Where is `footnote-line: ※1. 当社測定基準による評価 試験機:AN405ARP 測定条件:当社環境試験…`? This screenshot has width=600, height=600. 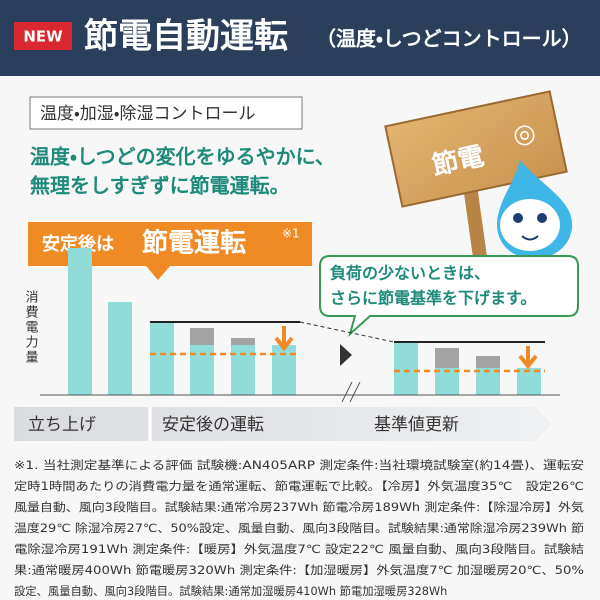 footnote-line: ※1. 当社測定基準による評価 試験機:AN405ARP 測定条件:当社環境試験… is located at coordinates (299, 465).